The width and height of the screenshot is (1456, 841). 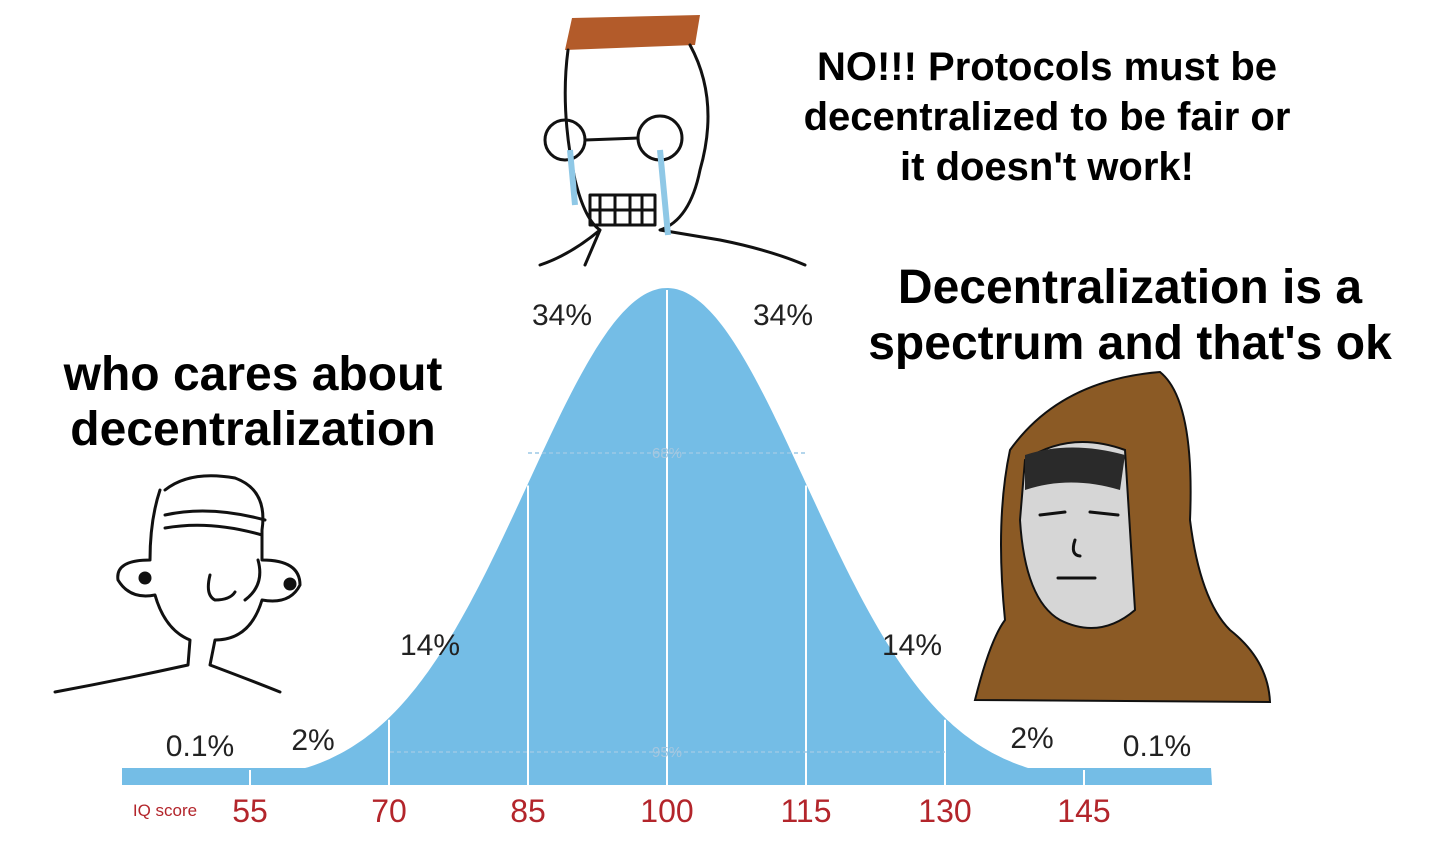 What do you see at coordinates (165, 810) in the screenshot?
I see `axis-label: IQ score` at bounding box center [165, 810].